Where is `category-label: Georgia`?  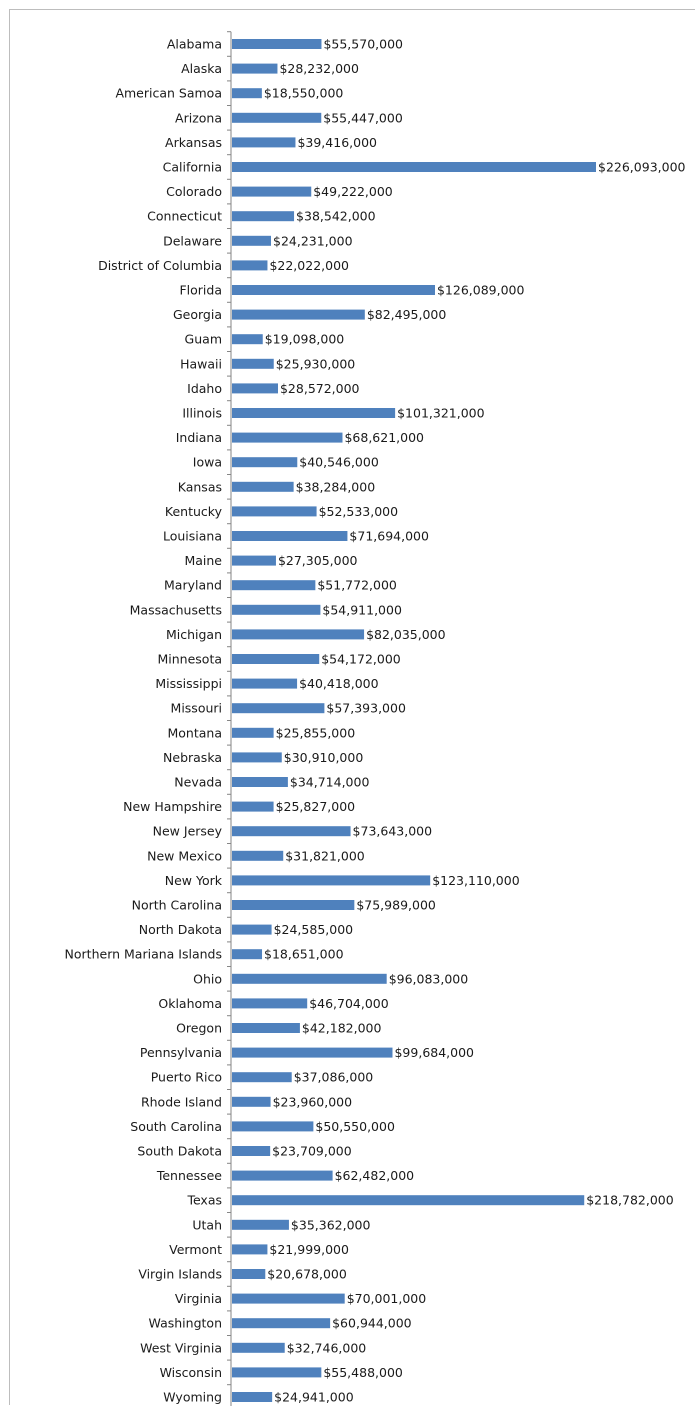 category-label: Georgia is located at coordinates (197, 314).